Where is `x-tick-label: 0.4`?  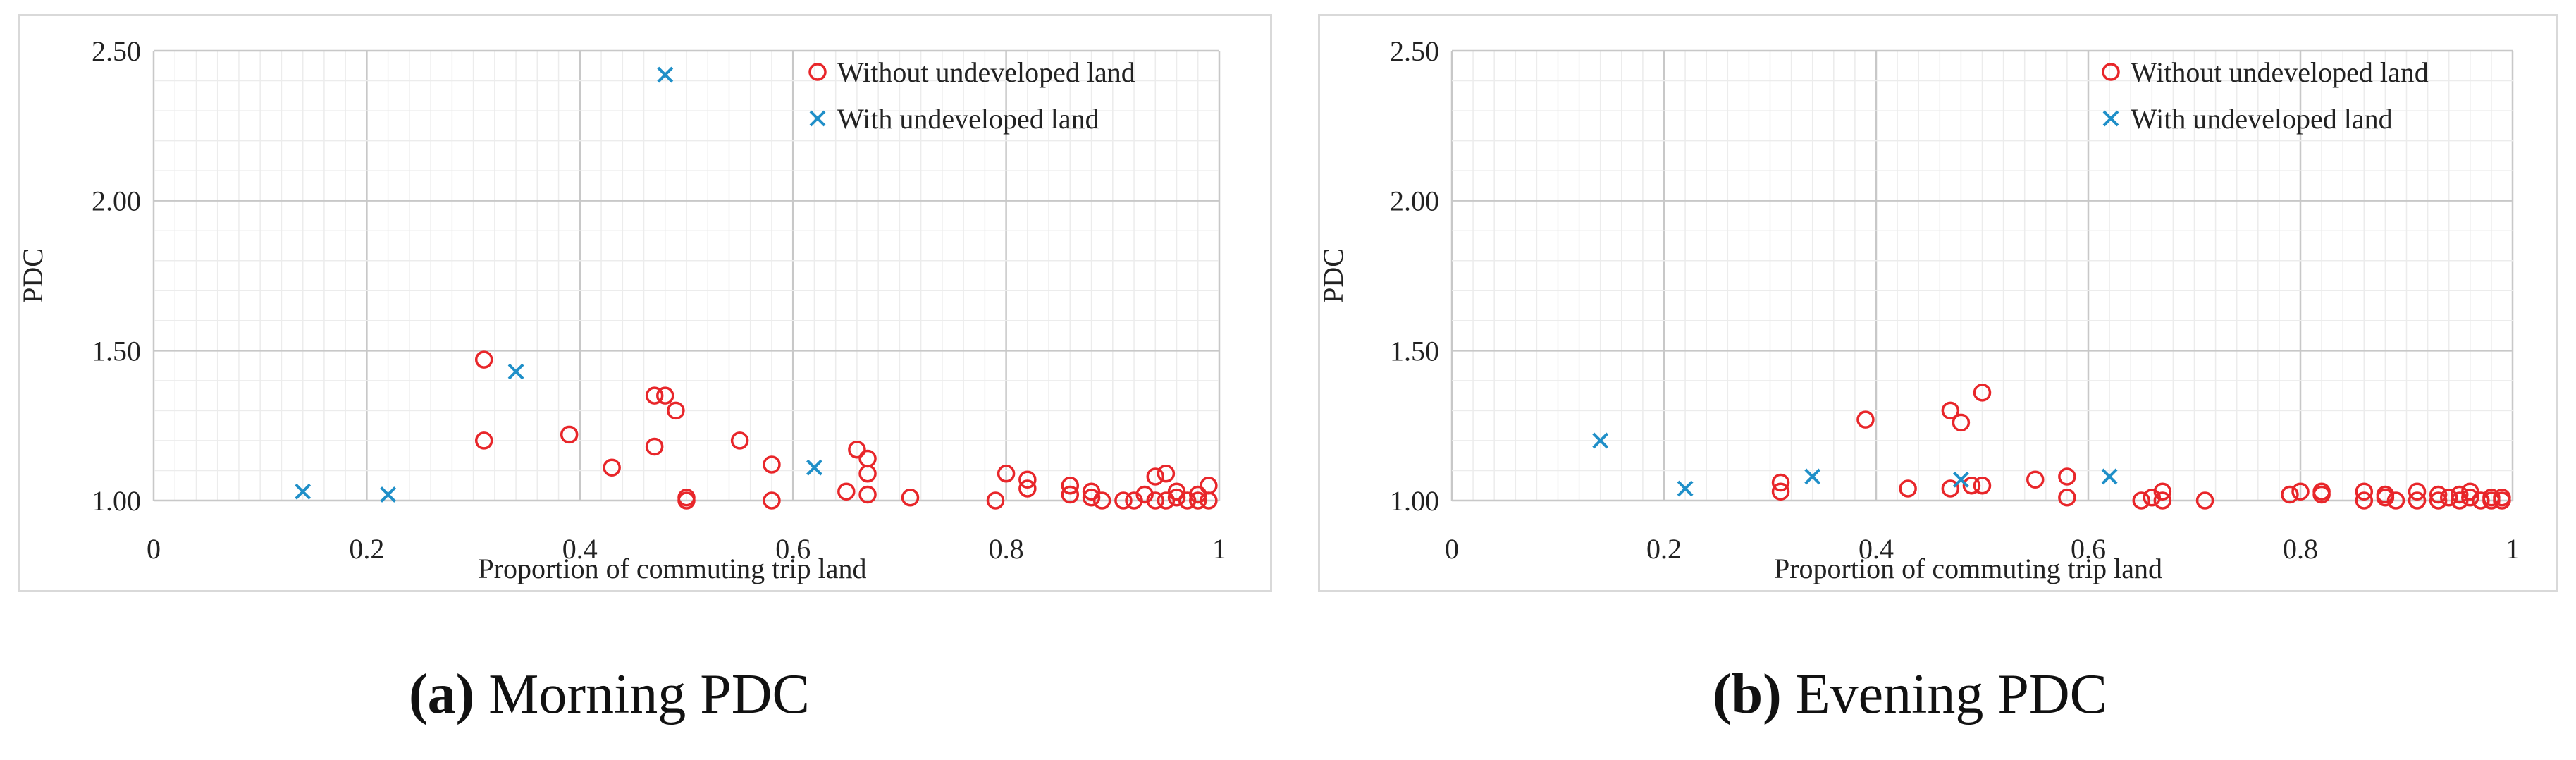
x-tick-label: 0.4 is located at coordinates (1876, 549).